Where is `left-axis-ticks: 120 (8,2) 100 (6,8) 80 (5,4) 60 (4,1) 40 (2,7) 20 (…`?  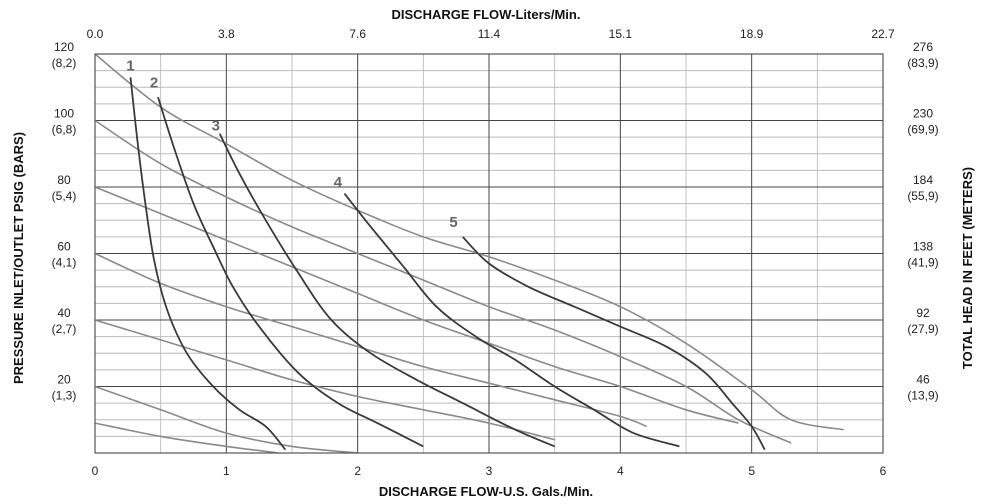
left-axis-ticks: 120 (8,2) 100 (6,8) 80 (5,4) 60 (4,1) 40 (2,7) 20 (… is located at coordinates (64, 221).